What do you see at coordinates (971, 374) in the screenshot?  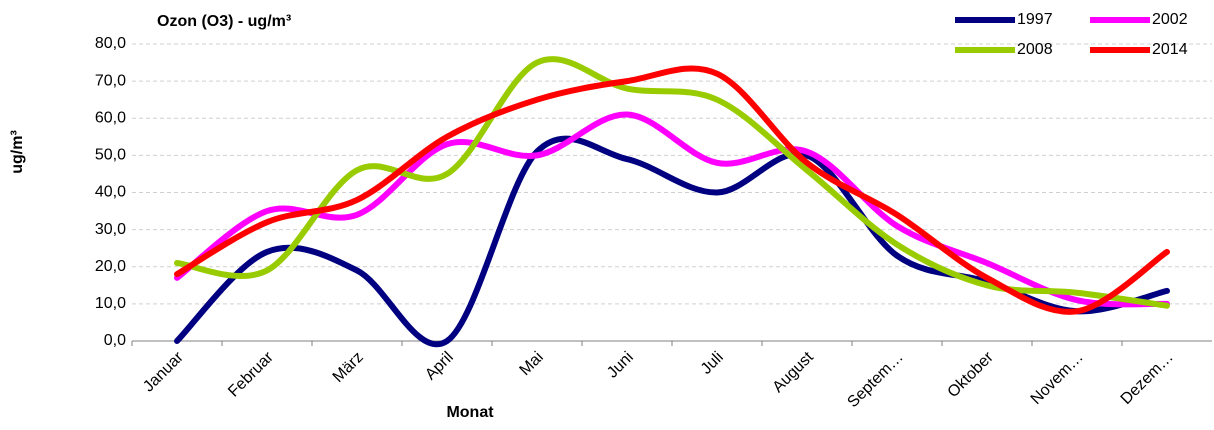 I see `x-tick-label: Oktober` at bounding box center [971, 374].